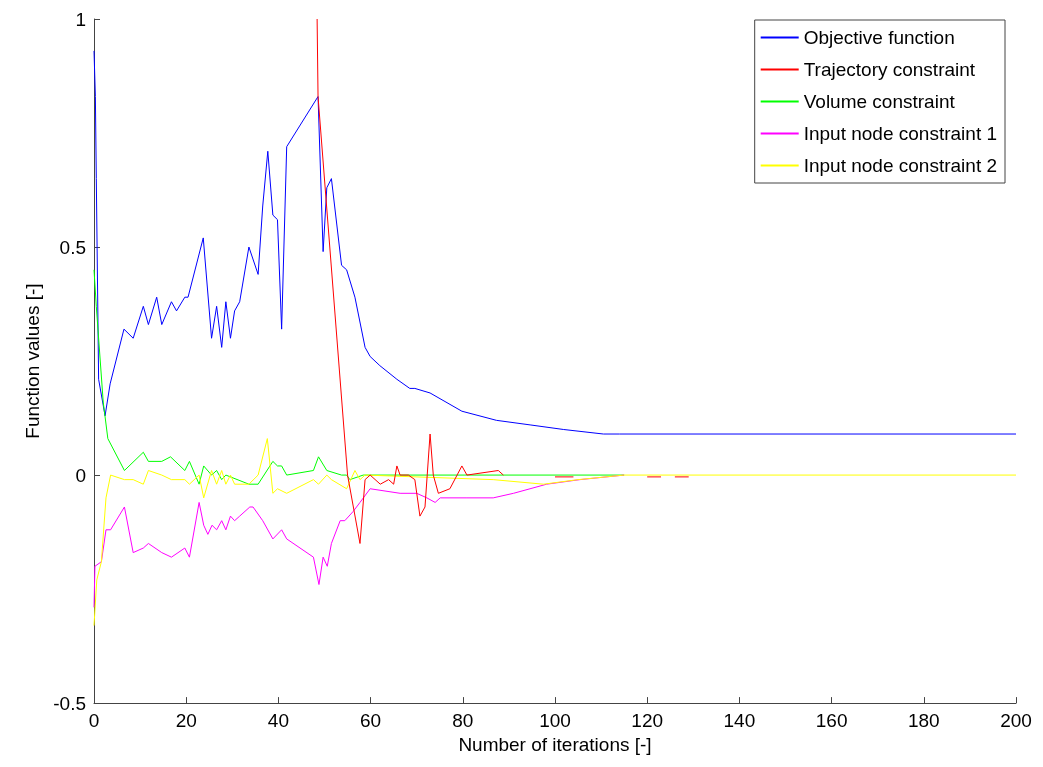 The image size is (1043, 767). Describe the element at coordinates (186, 721) in the screenshot. I see `x-tick-label: 20` at that location.